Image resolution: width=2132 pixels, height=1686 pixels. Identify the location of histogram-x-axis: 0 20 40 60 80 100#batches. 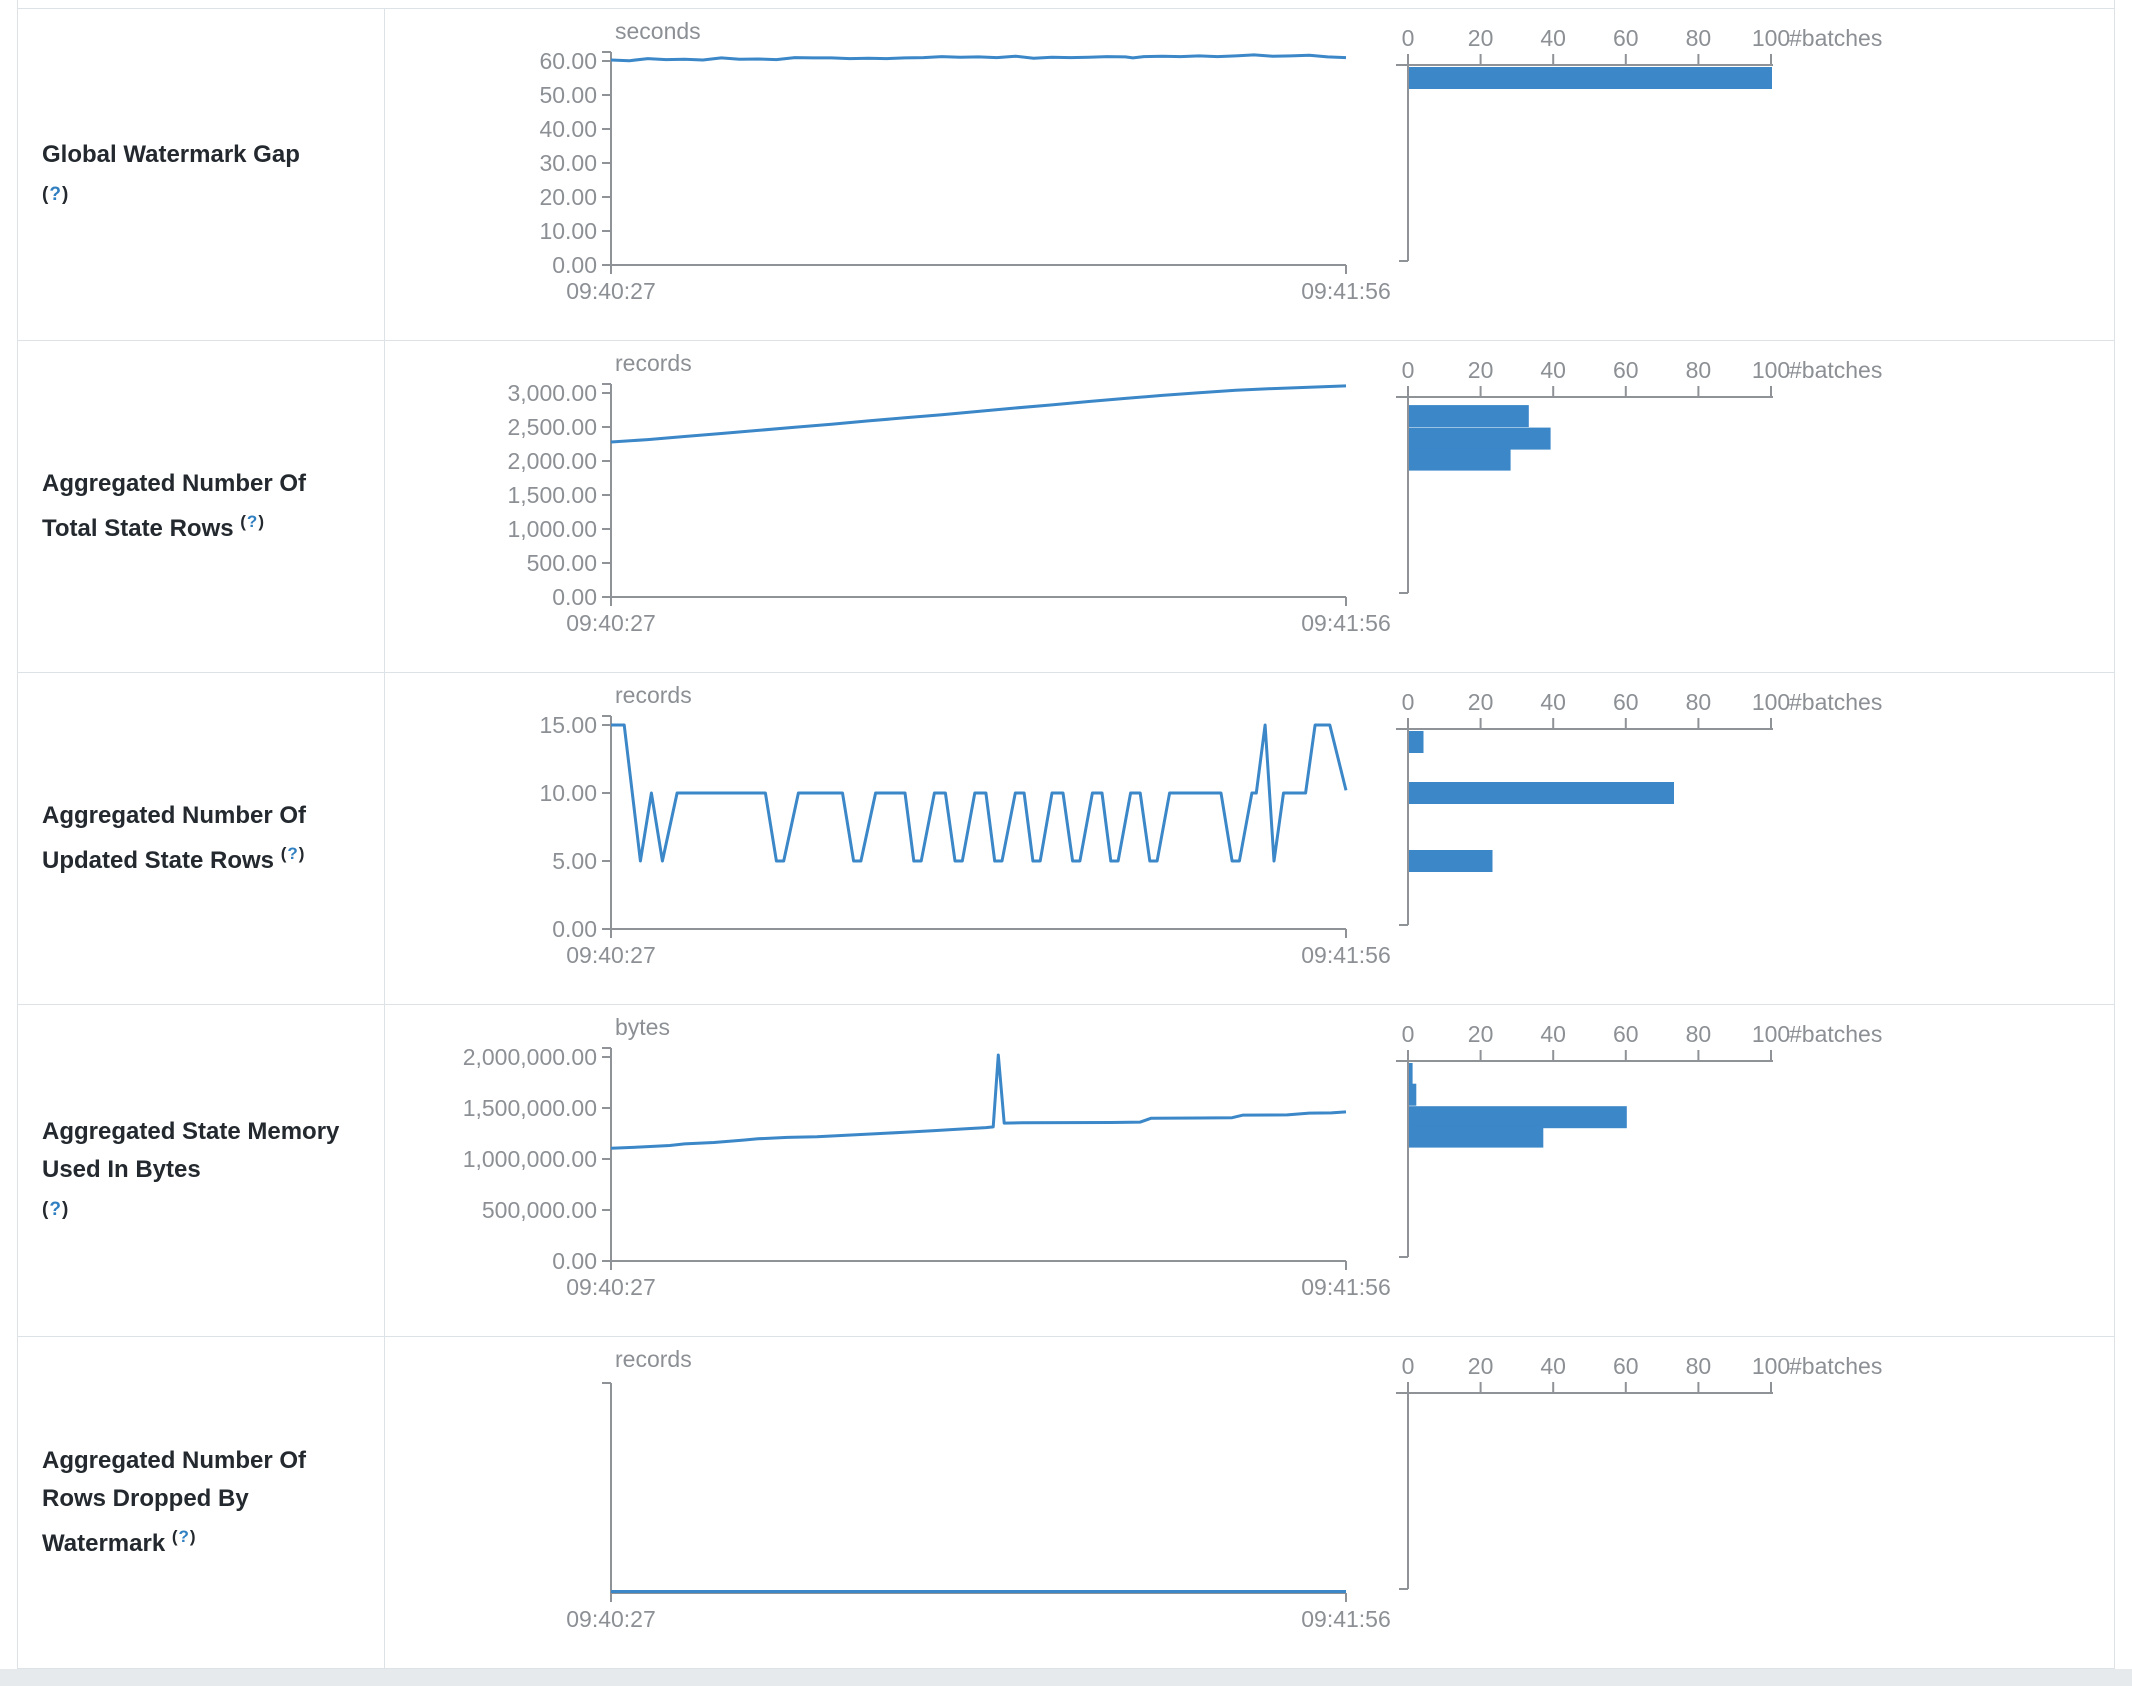
(1639, 1041).